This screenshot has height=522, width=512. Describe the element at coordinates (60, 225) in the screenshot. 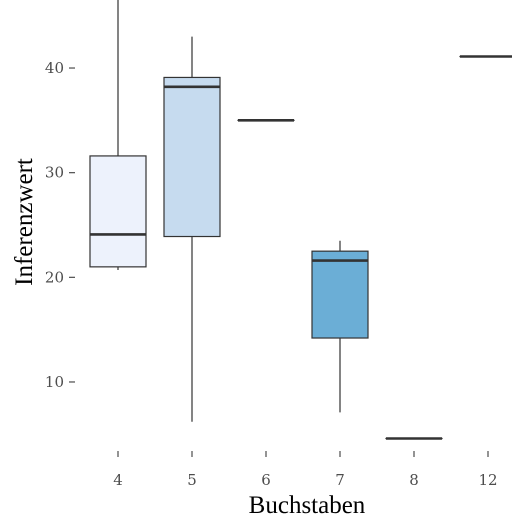

I see `y-axis: 10 20 30 40` at that location.